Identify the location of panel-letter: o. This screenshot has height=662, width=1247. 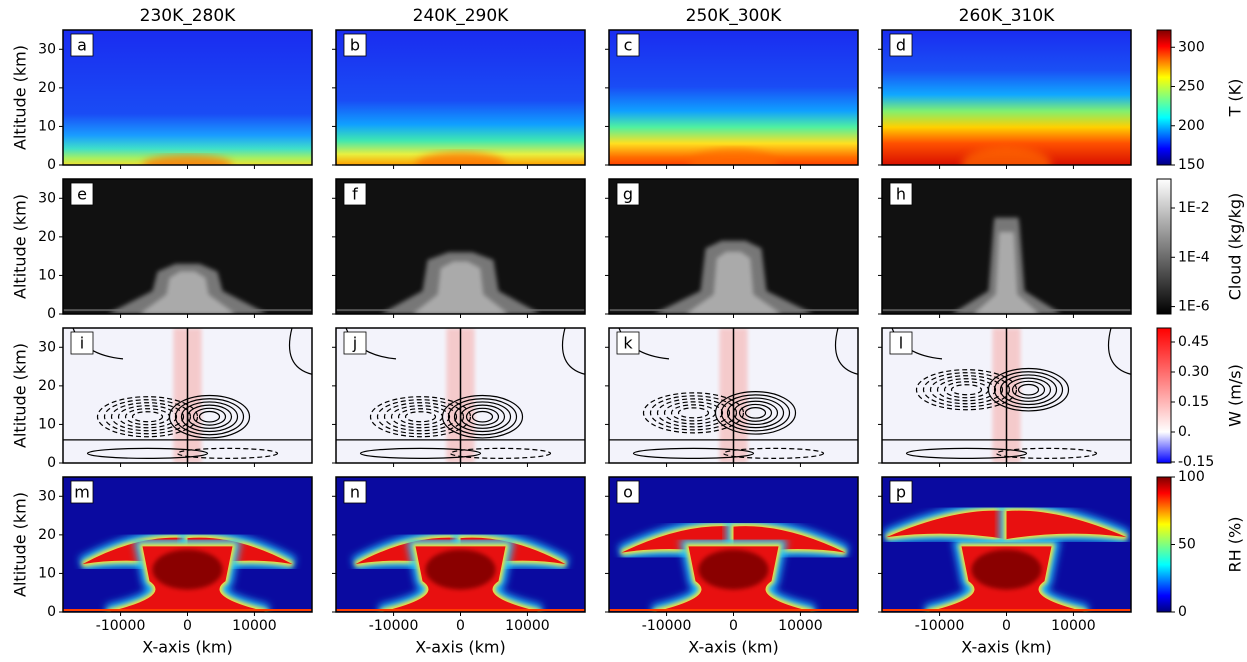
(628, 492).